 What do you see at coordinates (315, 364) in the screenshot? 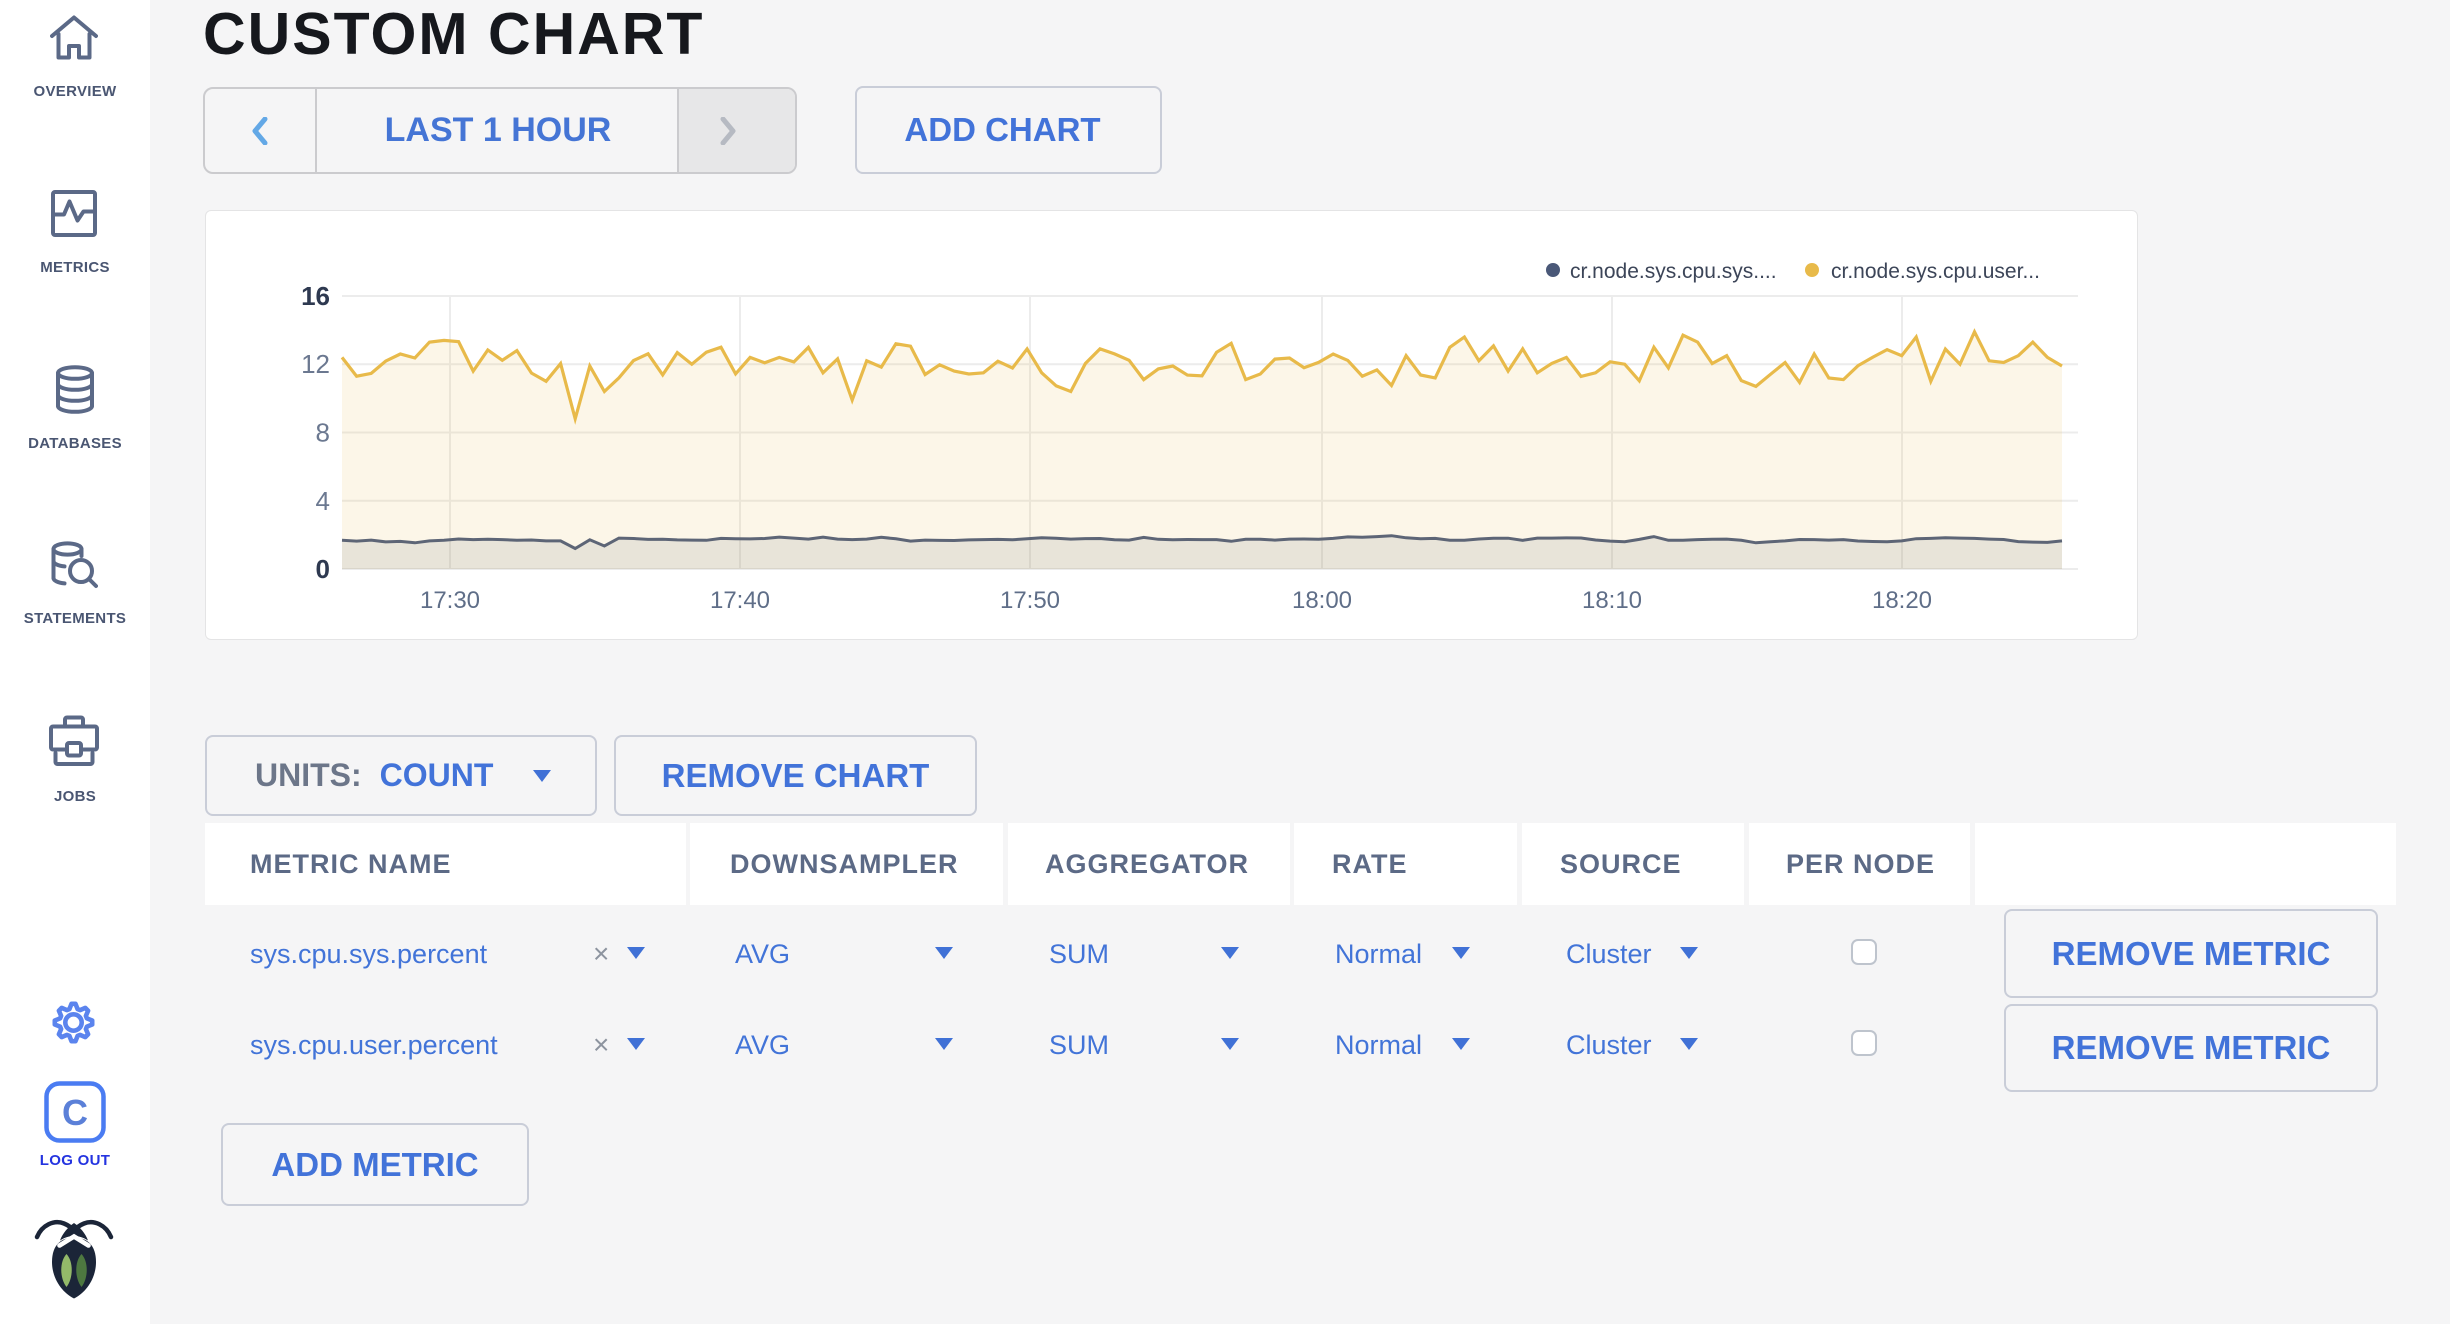
I see `svg-text: 12` at bounding box center [315, 364].